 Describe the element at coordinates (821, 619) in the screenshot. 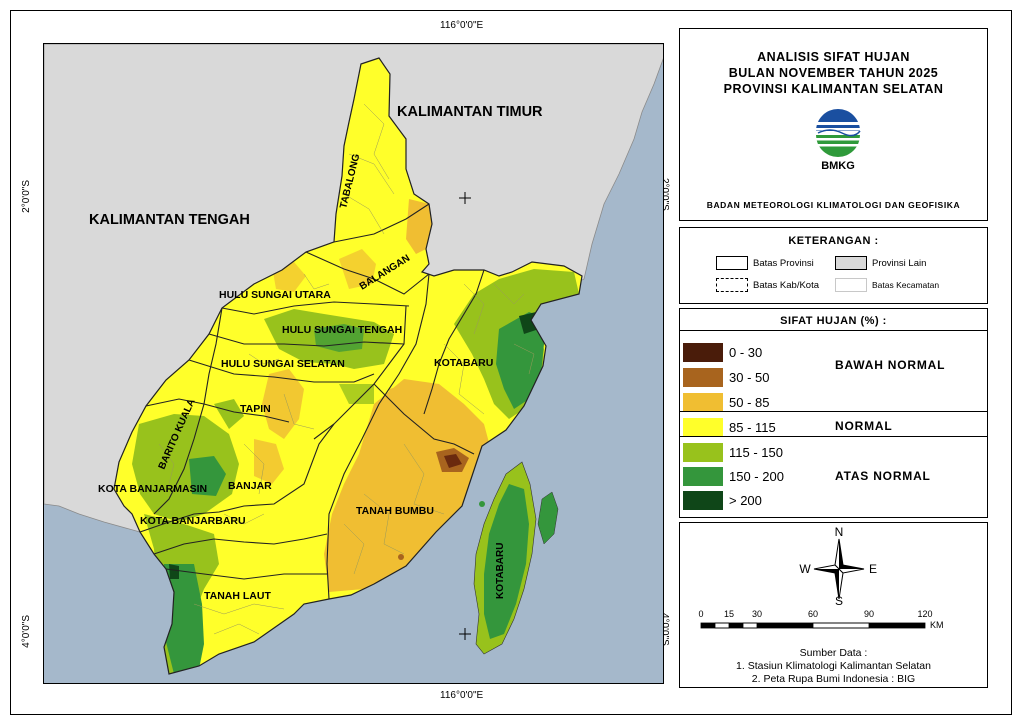

I see `scale-bar: 0 15 30 60 90 120 KM` at that location.